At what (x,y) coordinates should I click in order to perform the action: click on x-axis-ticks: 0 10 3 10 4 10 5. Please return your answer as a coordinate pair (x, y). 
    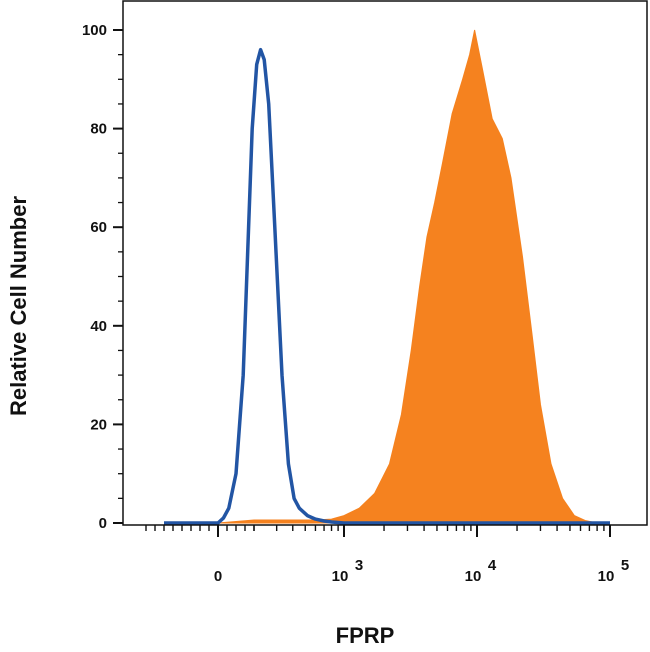
    Looking at the image, I should click on (387, 555).